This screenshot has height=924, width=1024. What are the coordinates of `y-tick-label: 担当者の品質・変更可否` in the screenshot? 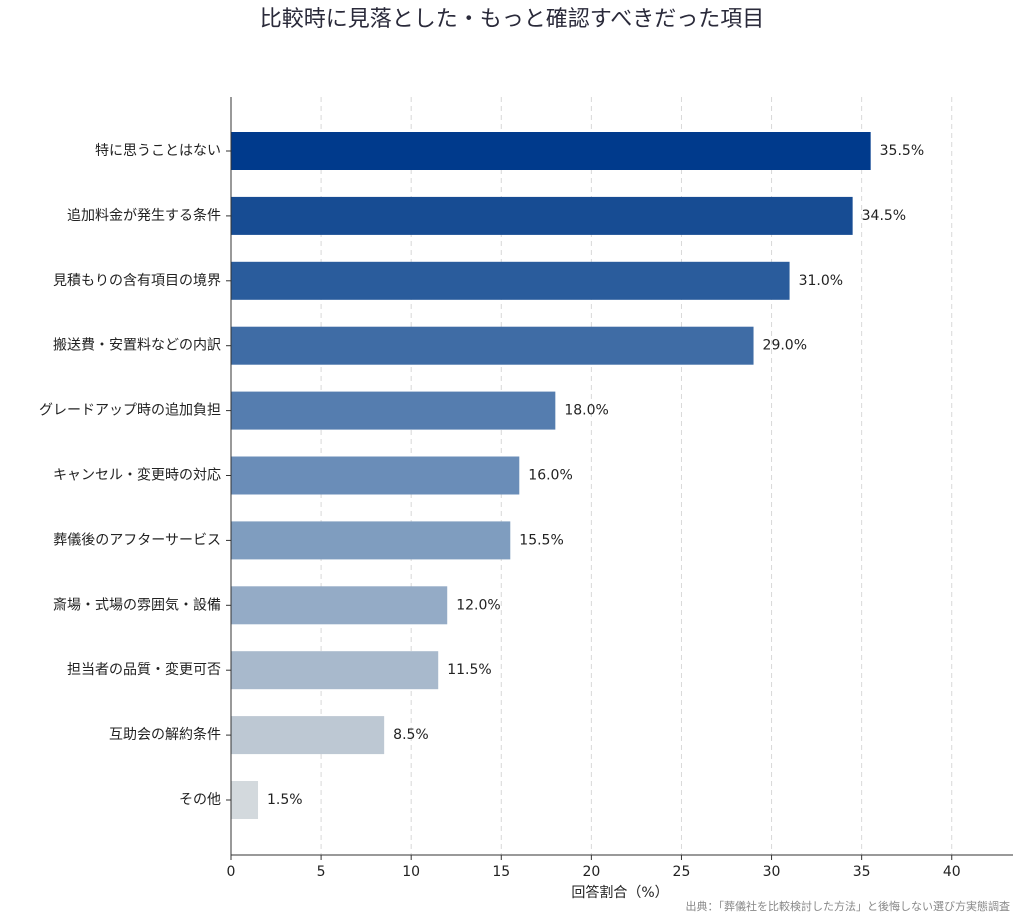 It's located at (144, 669).